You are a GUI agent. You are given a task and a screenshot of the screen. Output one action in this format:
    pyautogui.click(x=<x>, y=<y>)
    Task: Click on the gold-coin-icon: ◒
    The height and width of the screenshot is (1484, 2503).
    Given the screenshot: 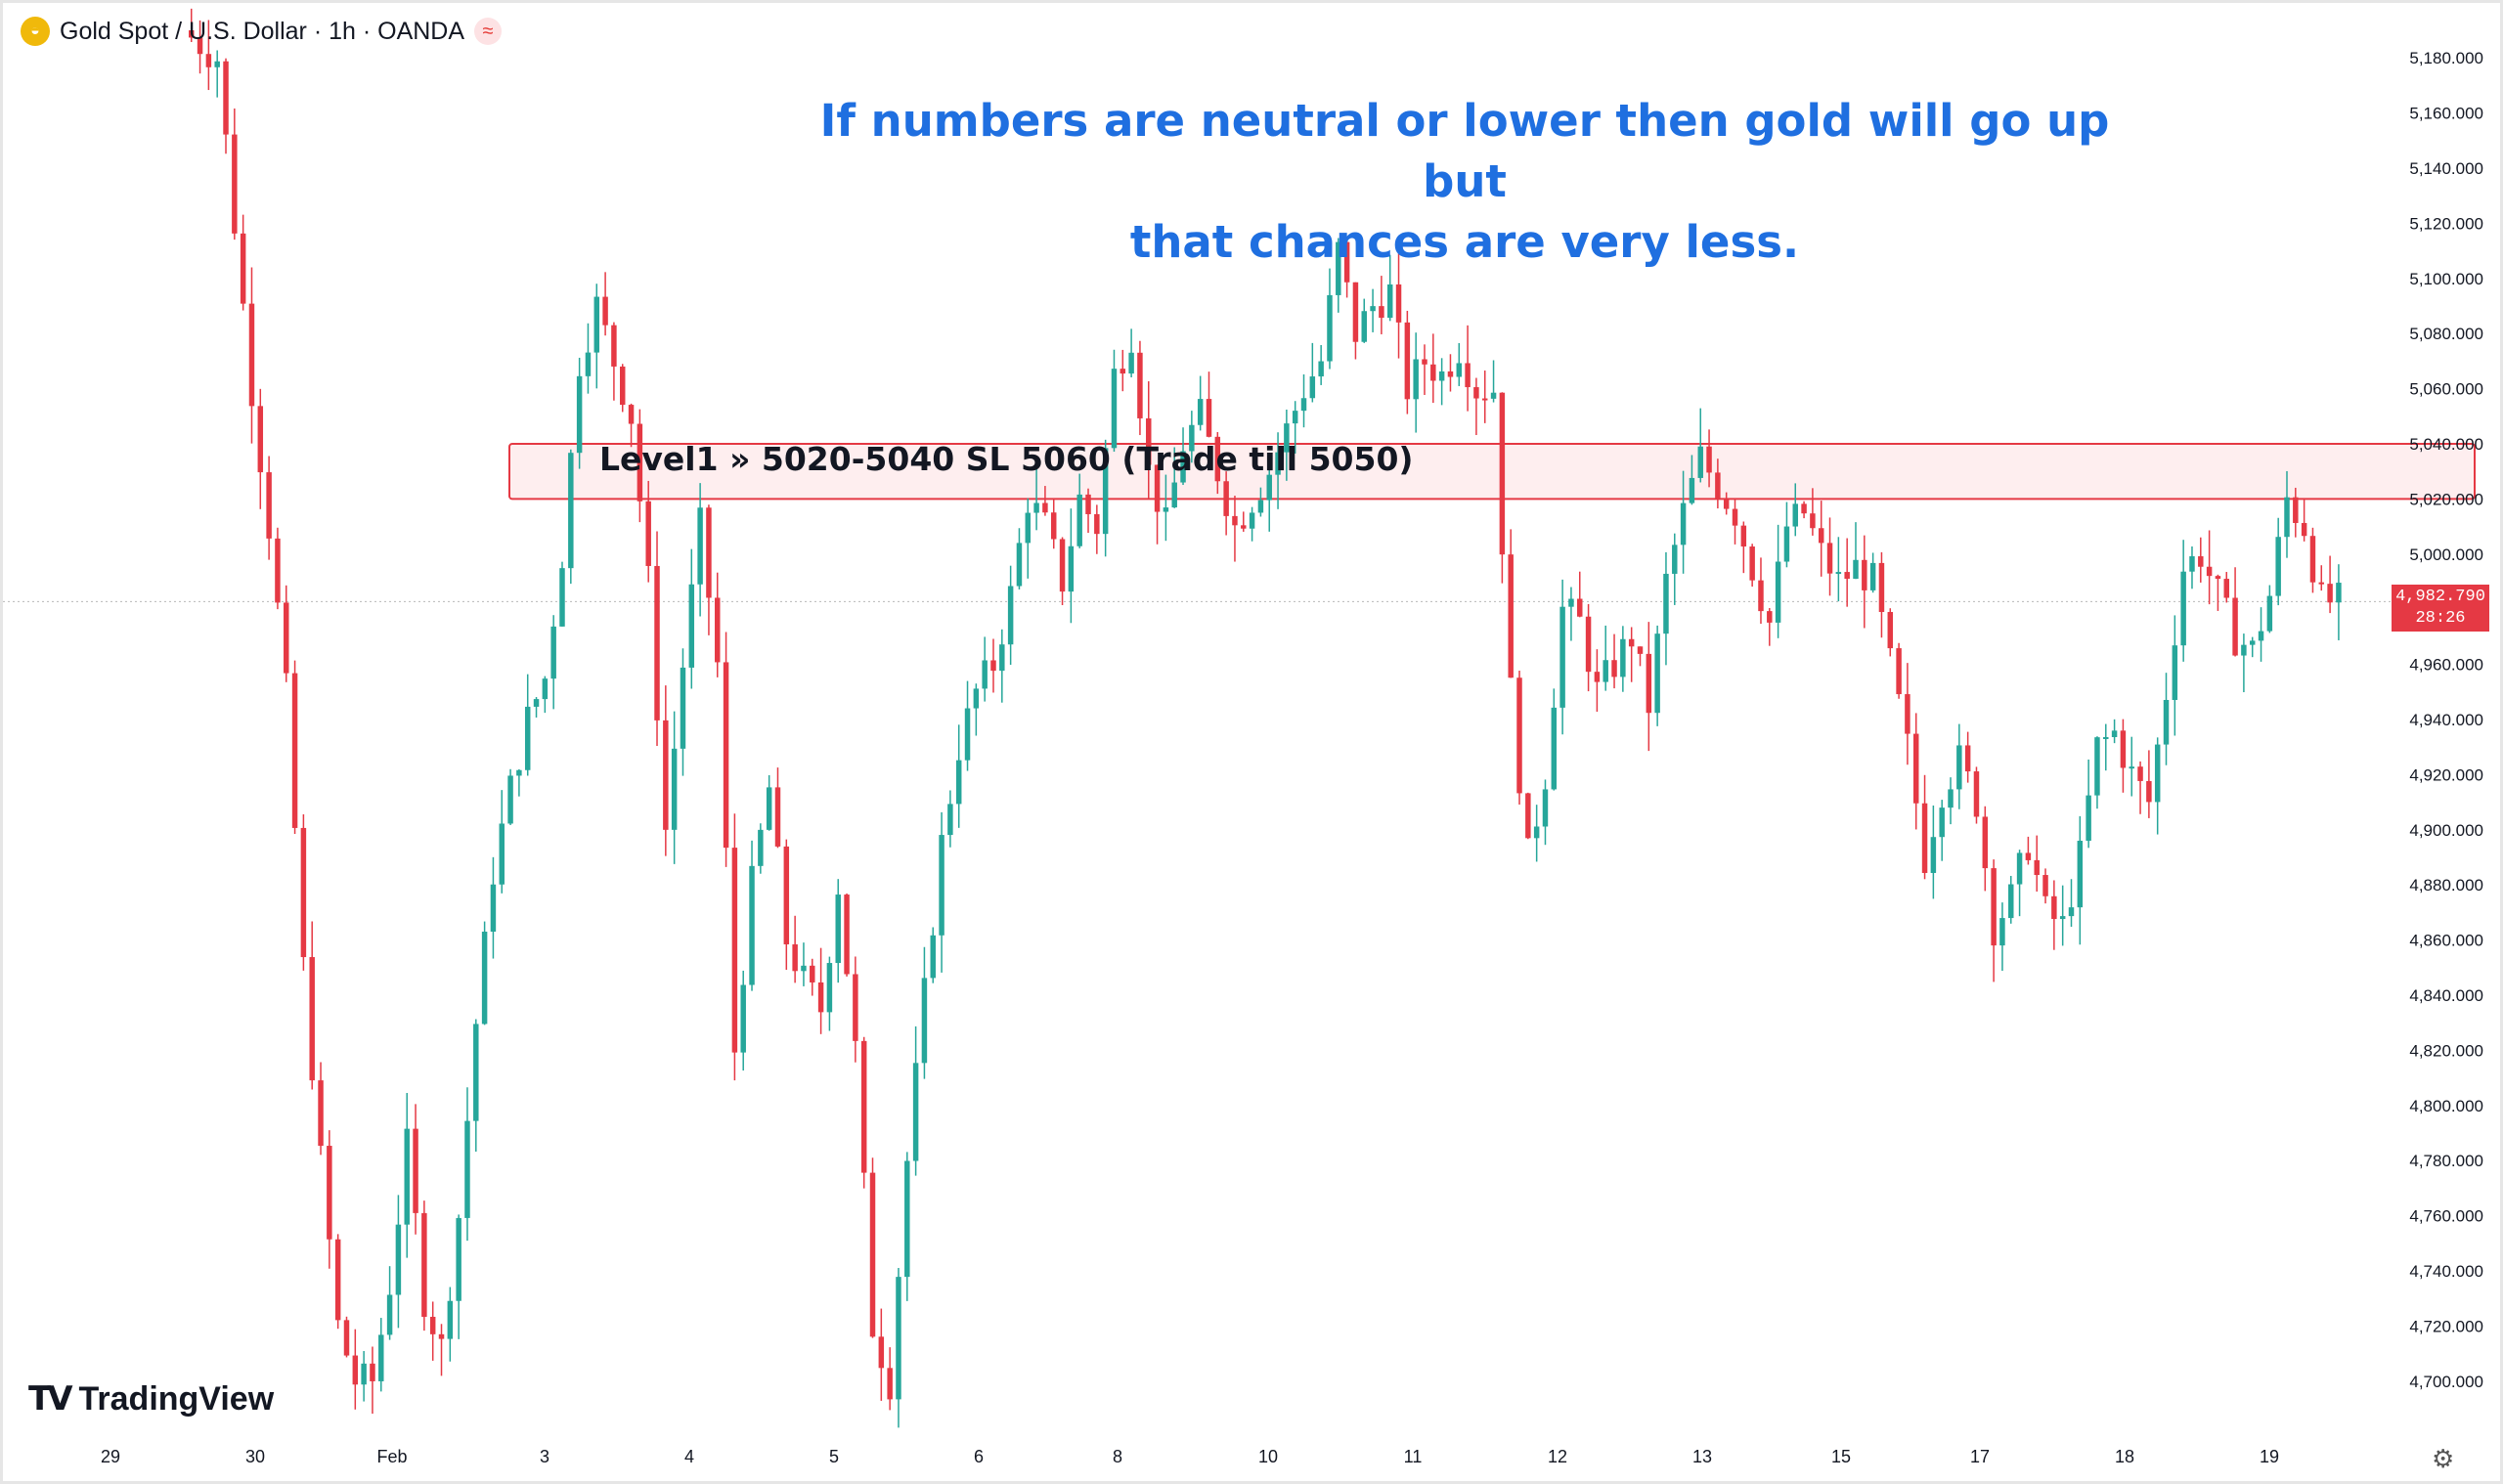 What is the action you would take?
    pyautogui.click(x=35, y=31)
    